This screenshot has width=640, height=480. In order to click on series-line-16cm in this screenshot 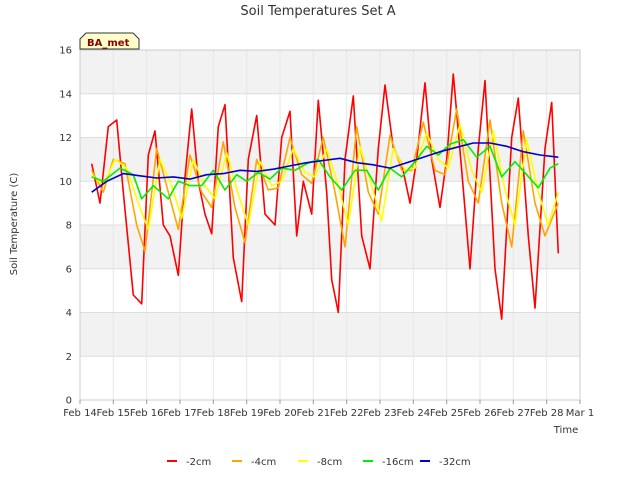, I will do `click(325, 169)`.